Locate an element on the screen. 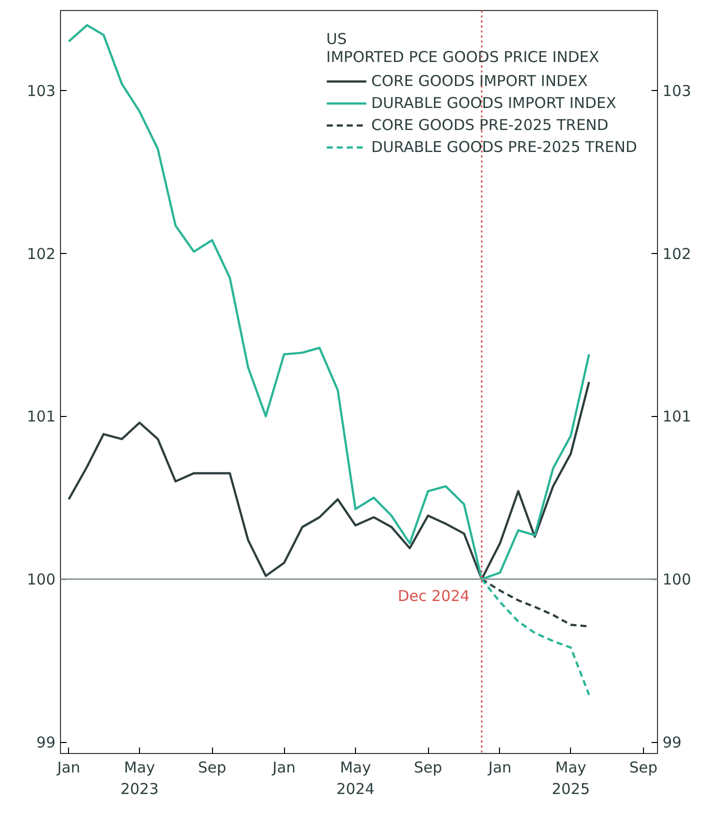 The image size is (717, 823). y-tick-label: 101 is located at coordinates (41, 417).